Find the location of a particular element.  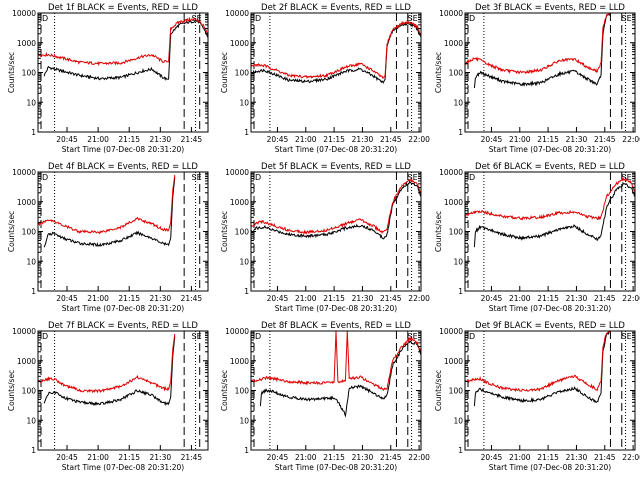

panel-title: Det 7f BLACK = Events, RED = LLD is located at coordinates (123, 326).